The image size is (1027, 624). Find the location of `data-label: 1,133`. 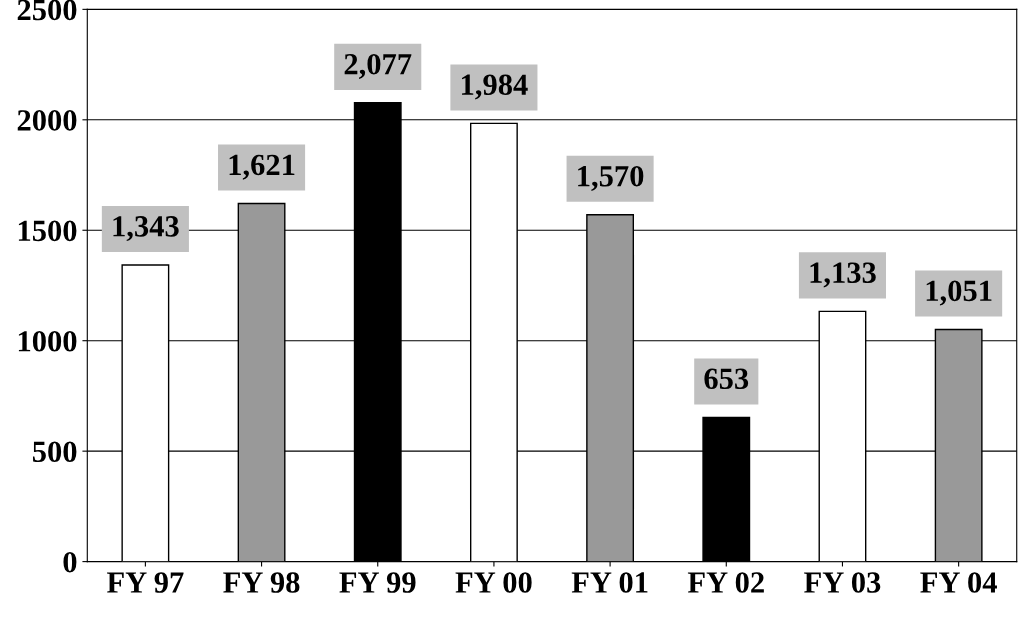

data-label: 1,133 is located at coordinates (843, 275).